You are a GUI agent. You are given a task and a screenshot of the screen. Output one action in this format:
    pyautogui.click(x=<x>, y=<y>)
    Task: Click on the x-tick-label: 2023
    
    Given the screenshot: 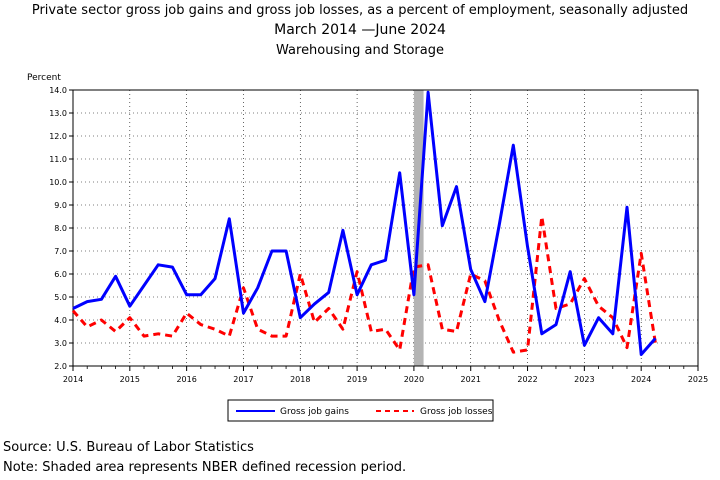 What is the action you would take?
    pyautogui.click(x=584, y=379)
    